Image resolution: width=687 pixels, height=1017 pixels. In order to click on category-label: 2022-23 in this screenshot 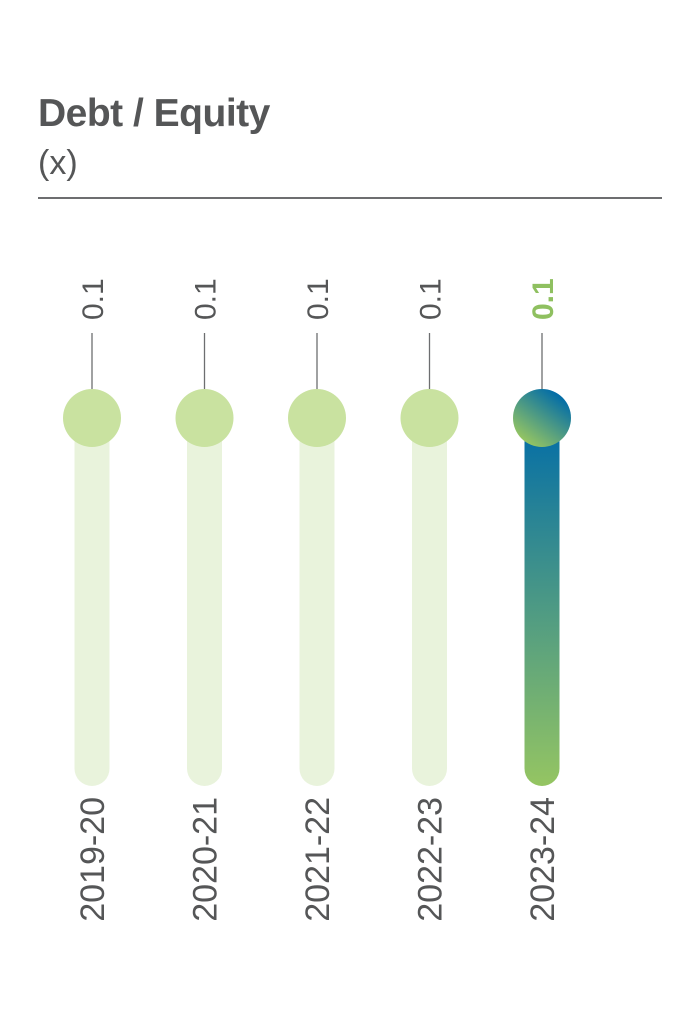, I will do `click(431, 859)`.